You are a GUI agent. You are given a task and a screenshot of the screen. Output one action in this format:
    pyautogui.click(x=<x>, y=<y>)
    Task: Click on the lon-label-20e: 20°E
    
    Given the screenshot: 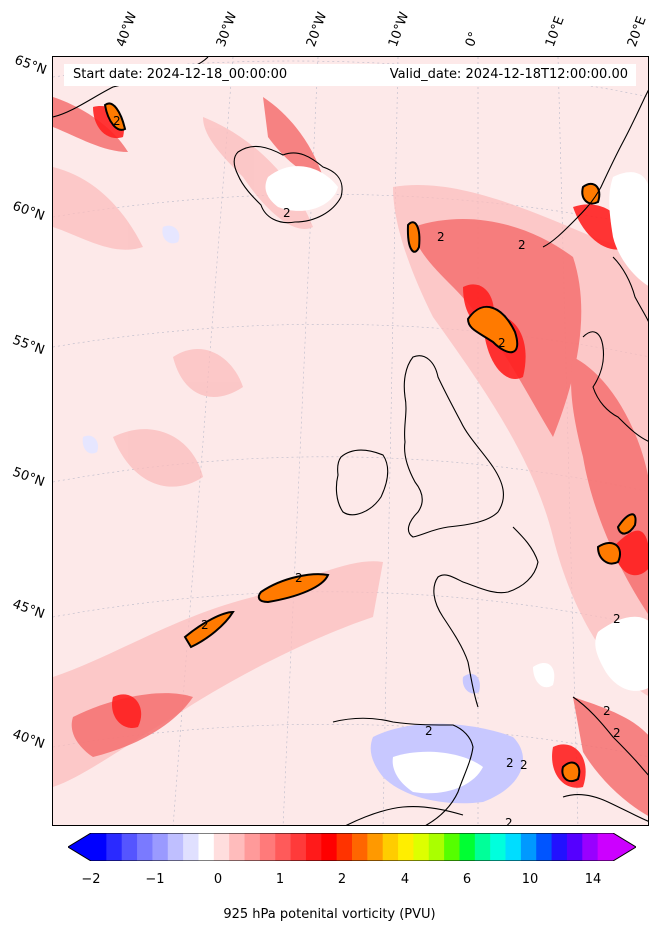 What is the action you would take?
    pyautogui.click(x=637, y=32)
    